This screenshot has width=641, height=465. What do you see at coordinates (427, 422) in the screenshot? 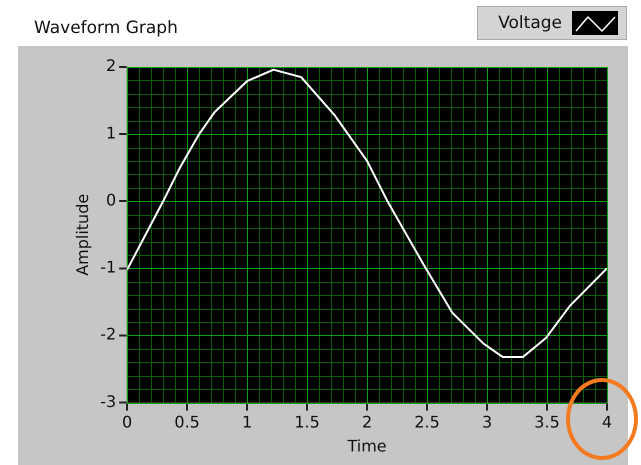
I see `x-tick-label: 2.5` at bounding box center [427, 422].